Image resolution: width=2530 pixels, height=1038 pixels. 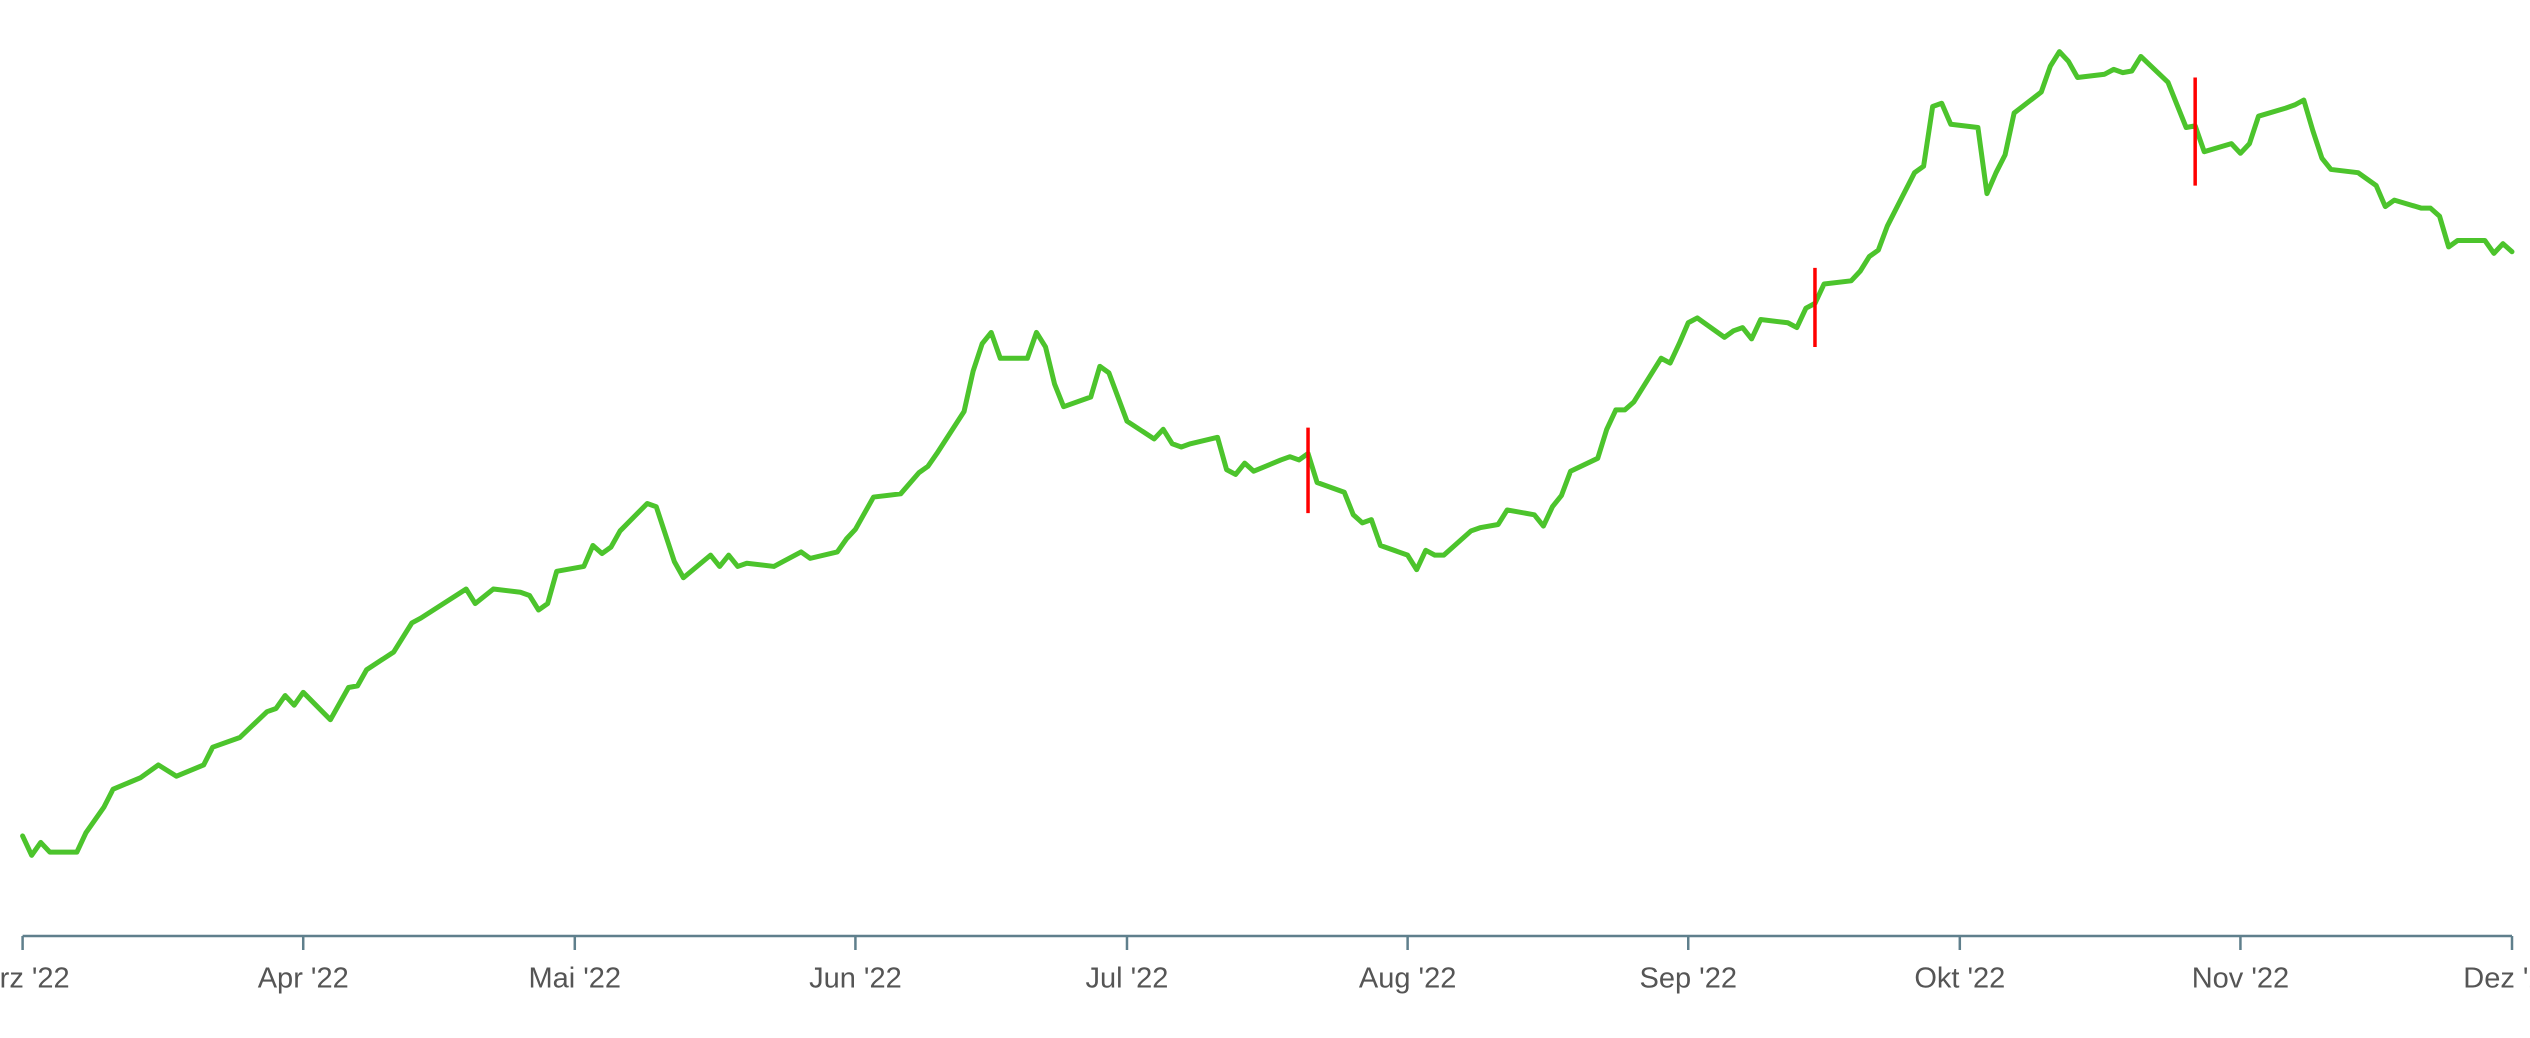 What do you see at coordinates (855, 979) in the screenshot?
I see `x-tick-label: Jun '22` at bounding box center [855, 979].